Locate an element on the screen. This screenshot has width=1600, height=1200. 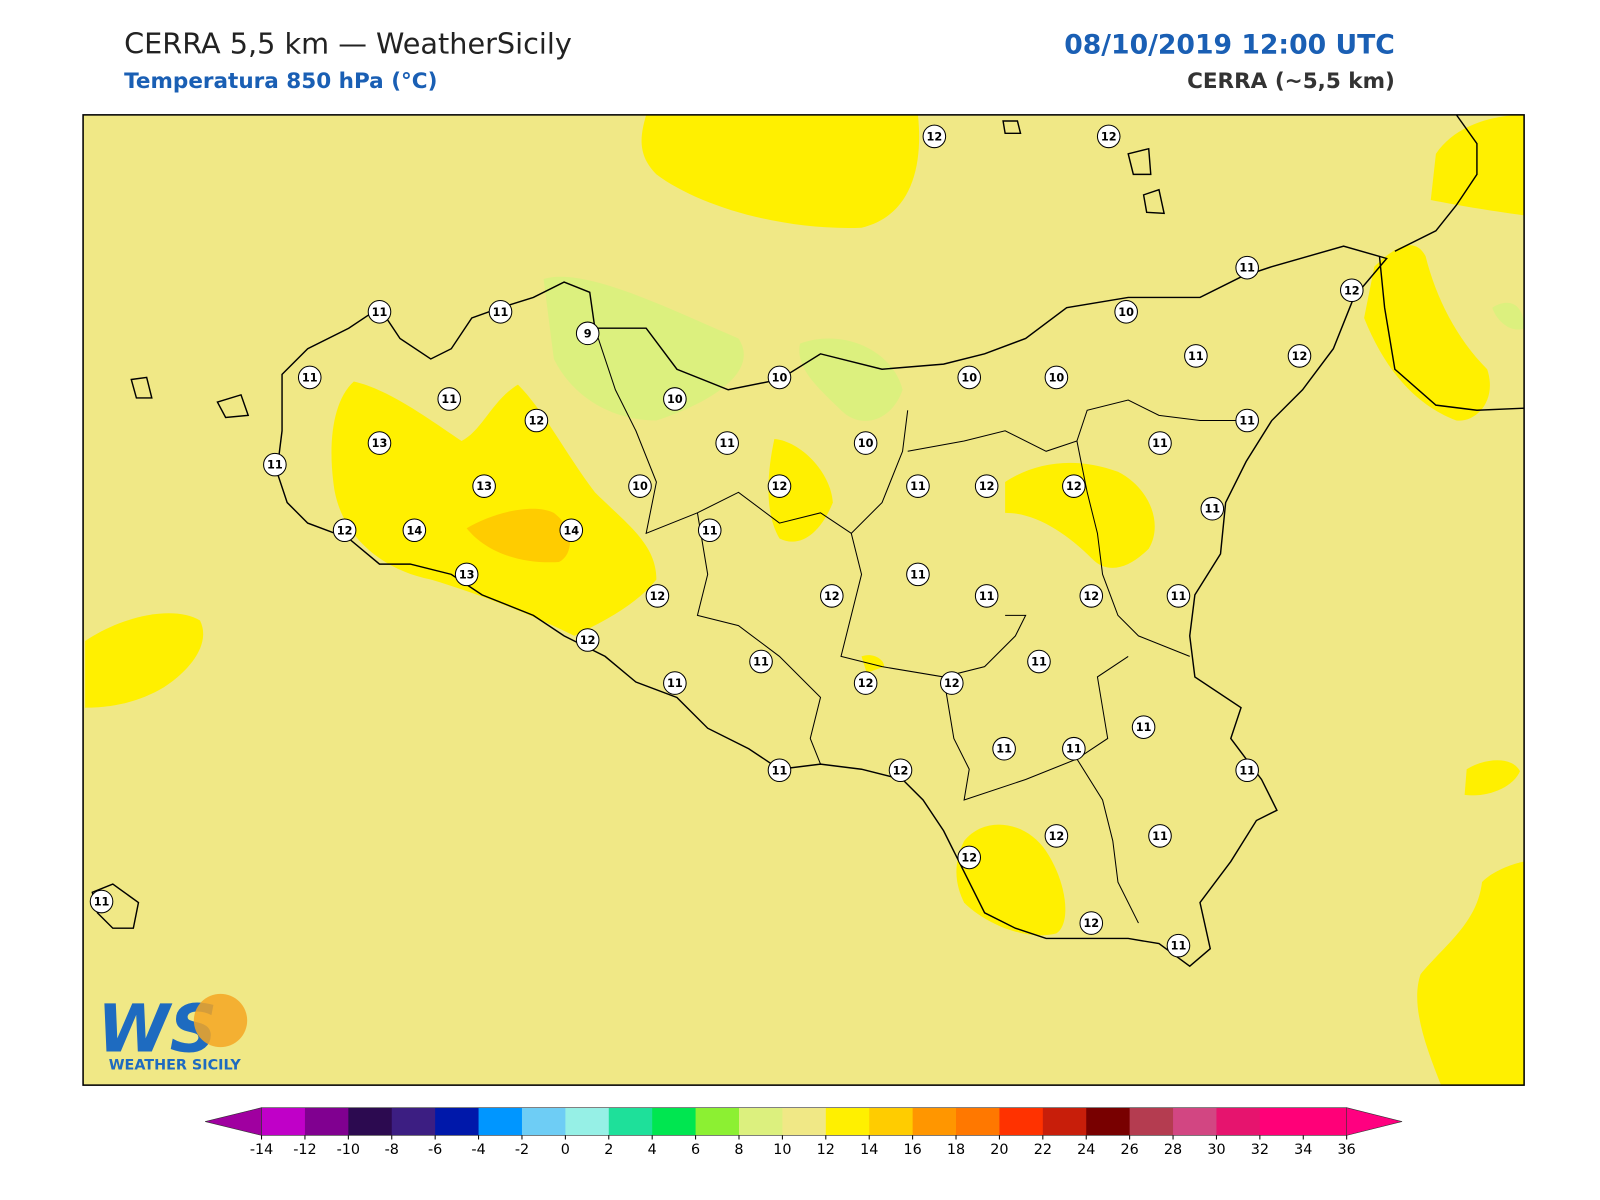
field-hot is located at coordinates (518, 535).